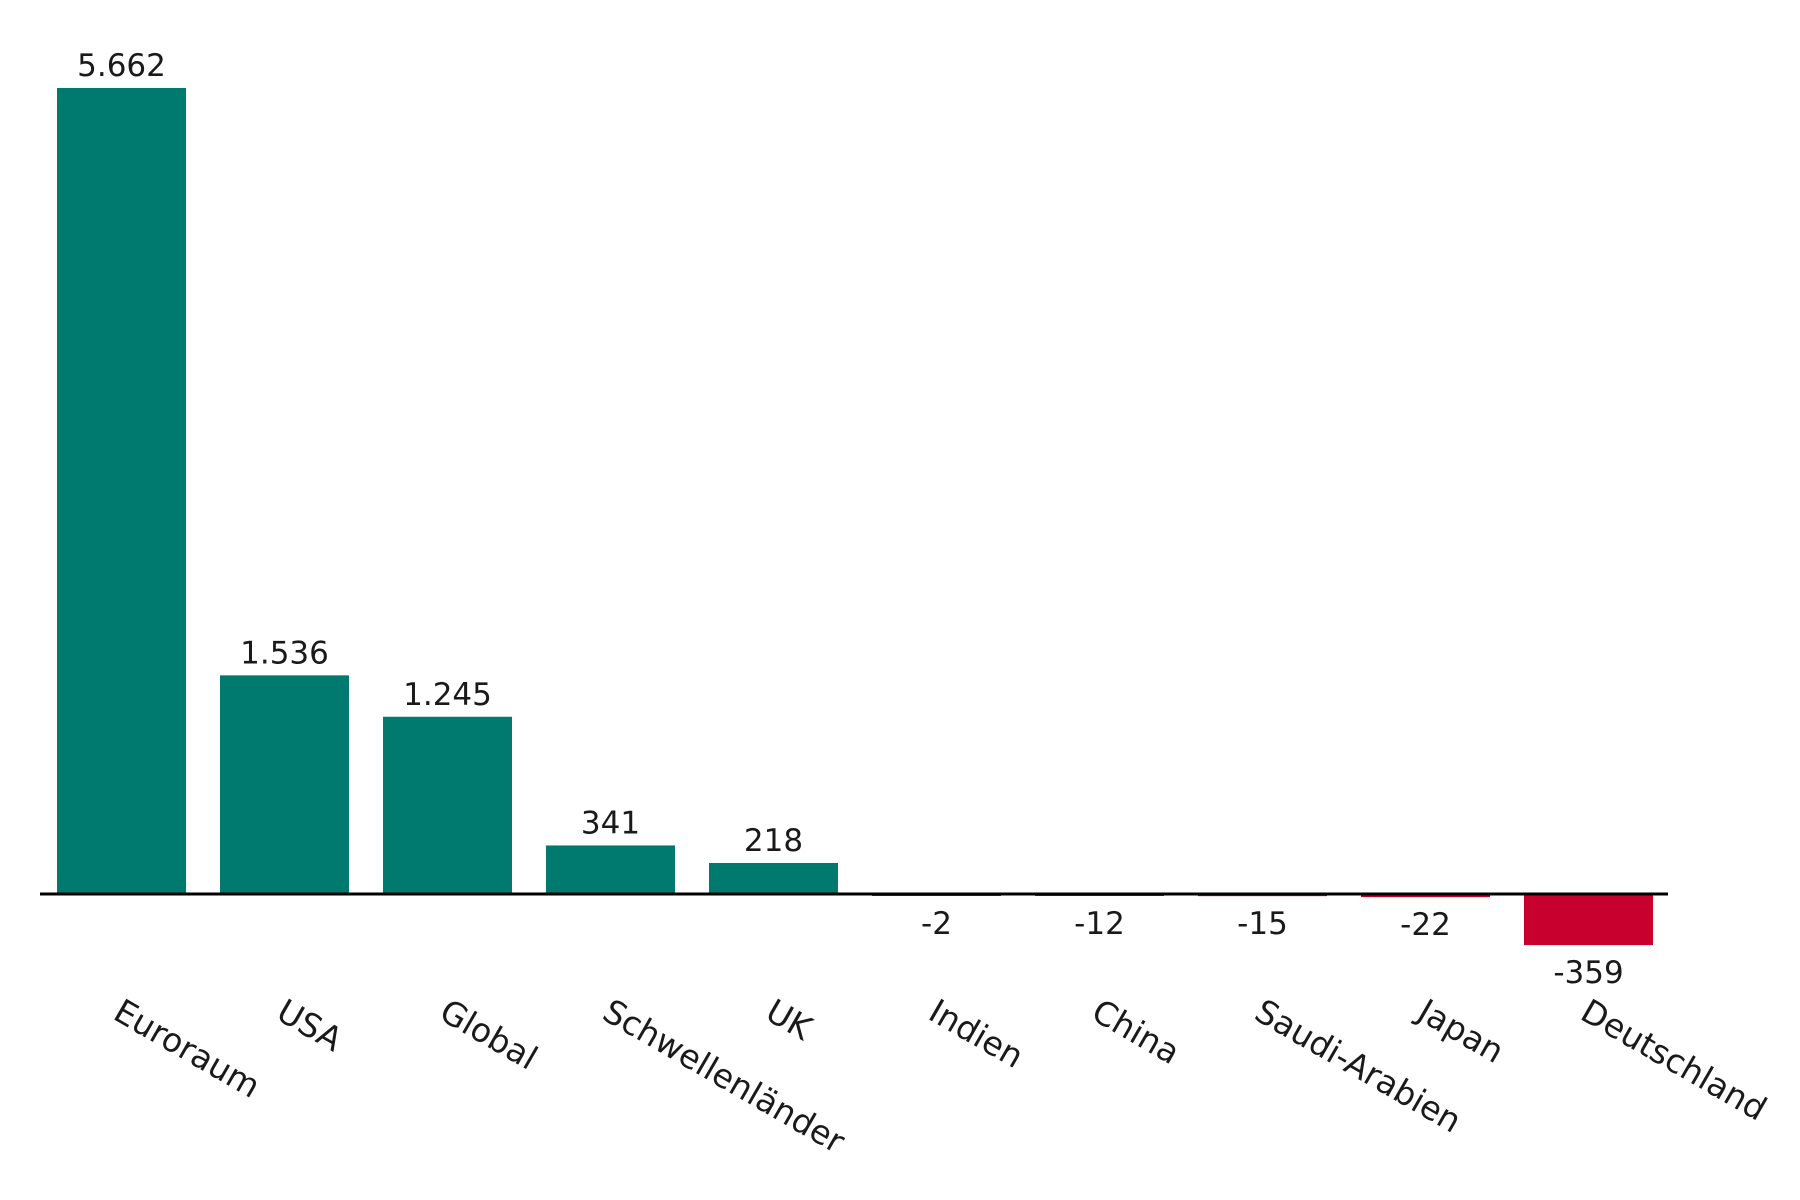  I want to click on bar-usa, so click(284, 784).